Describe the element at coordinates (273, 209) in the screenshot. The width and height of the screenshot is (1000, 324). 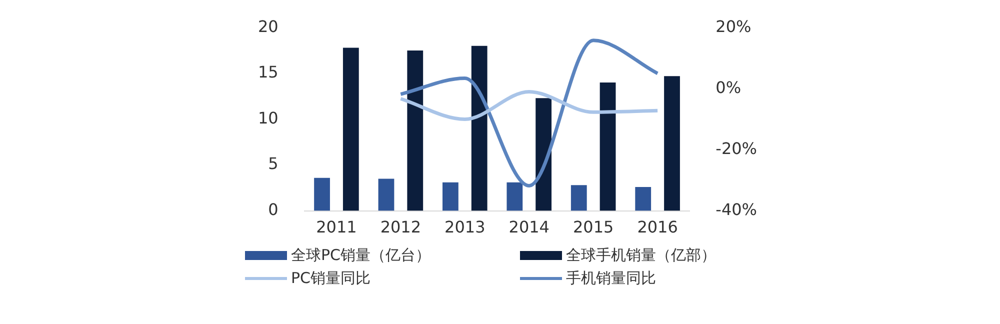
I see `y-tick-label: 0` at that location.